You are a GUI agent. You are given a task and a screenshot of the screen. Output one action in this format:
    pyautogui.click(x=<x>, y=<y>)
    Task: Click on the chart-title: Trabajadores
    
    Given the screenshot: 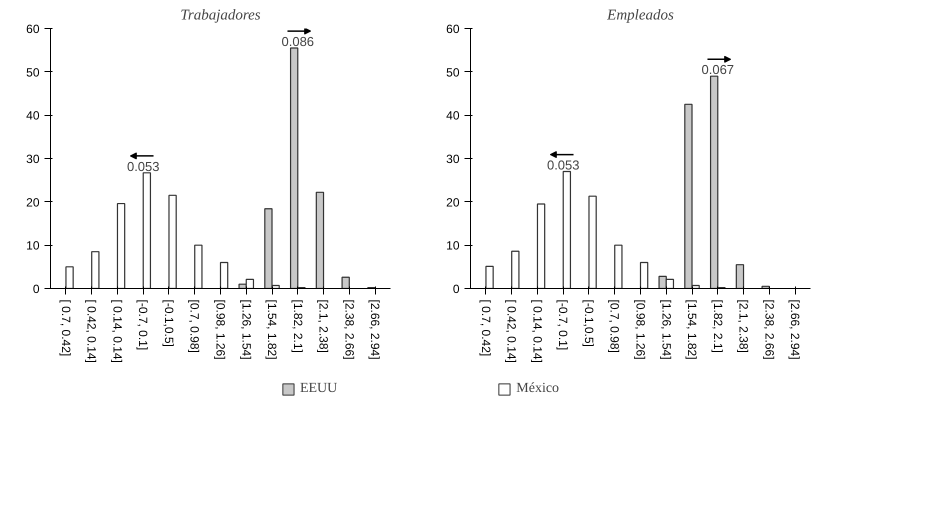 What is the action you would take?
    pyautogui.click(x=220, y=16)
    